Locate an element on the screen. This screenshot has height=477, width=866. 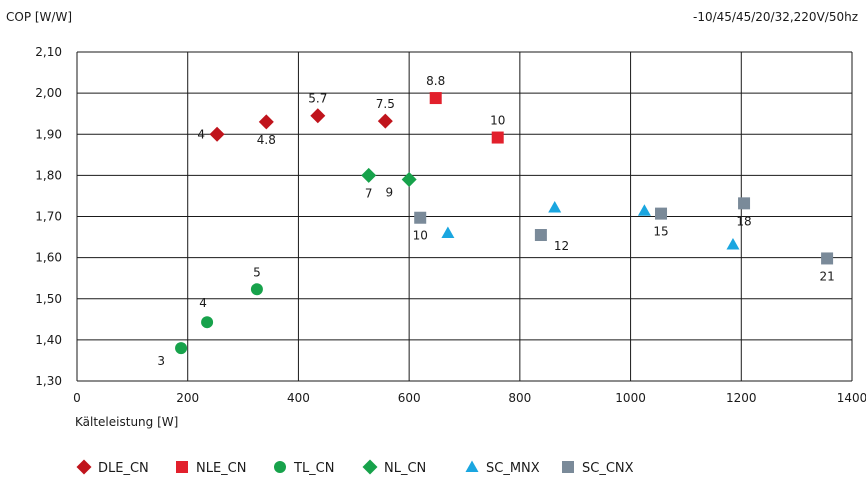
y-tick-label: 2,00 is located at coordinates (48, 93).